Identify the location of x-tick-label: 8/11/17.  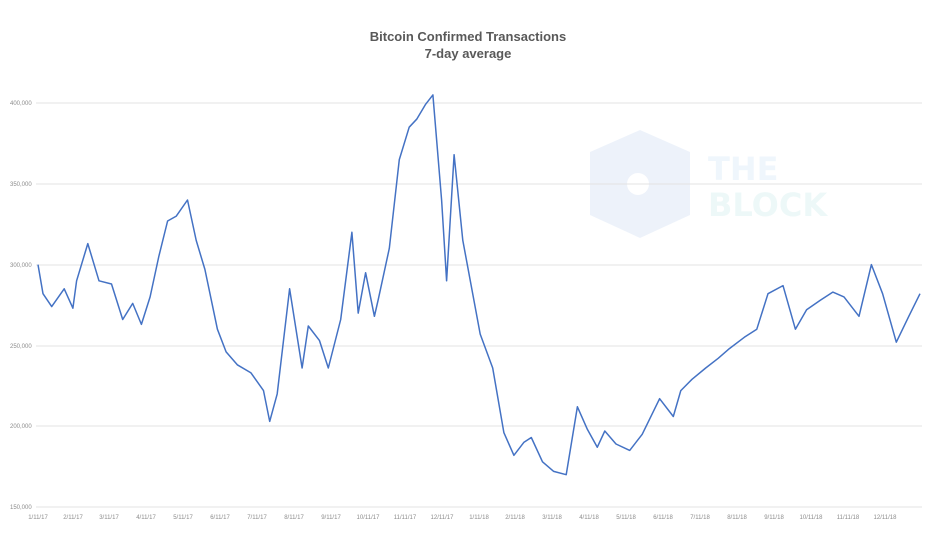
(294, 518).